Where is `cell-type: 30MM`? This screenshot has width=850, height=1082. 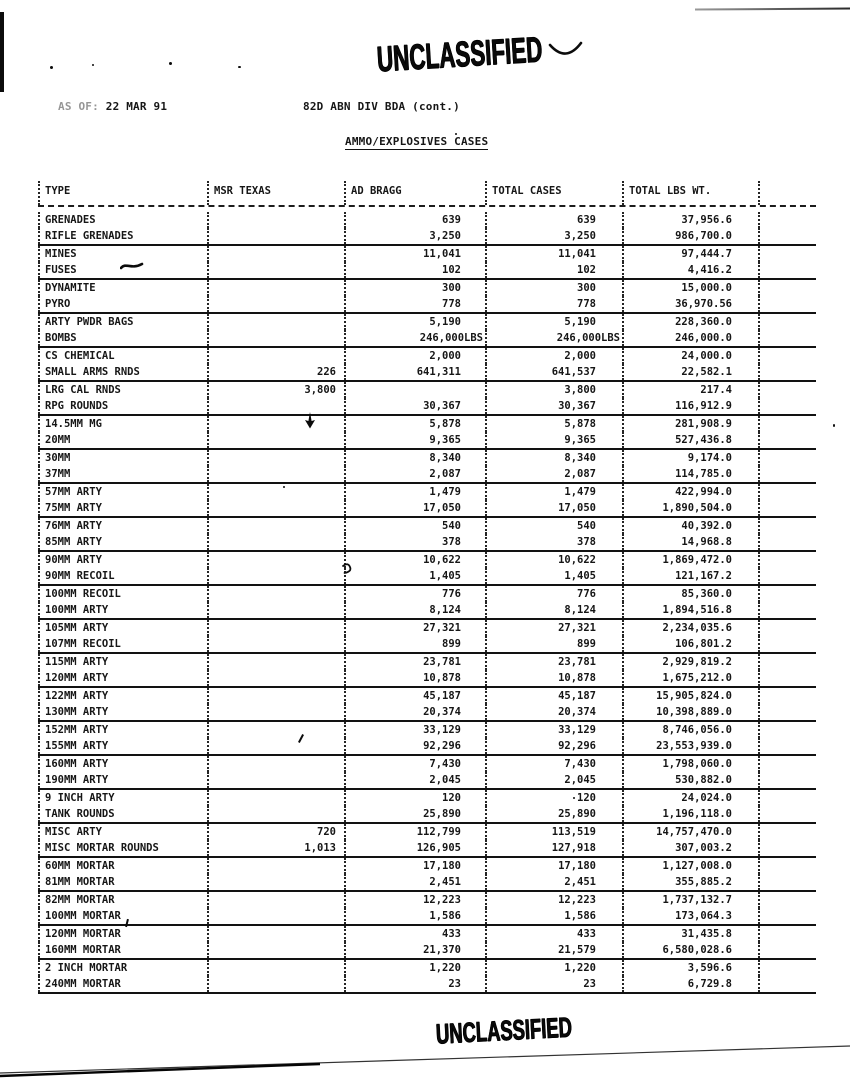 cell-type: 30MM is located at coordinates (122, 458).